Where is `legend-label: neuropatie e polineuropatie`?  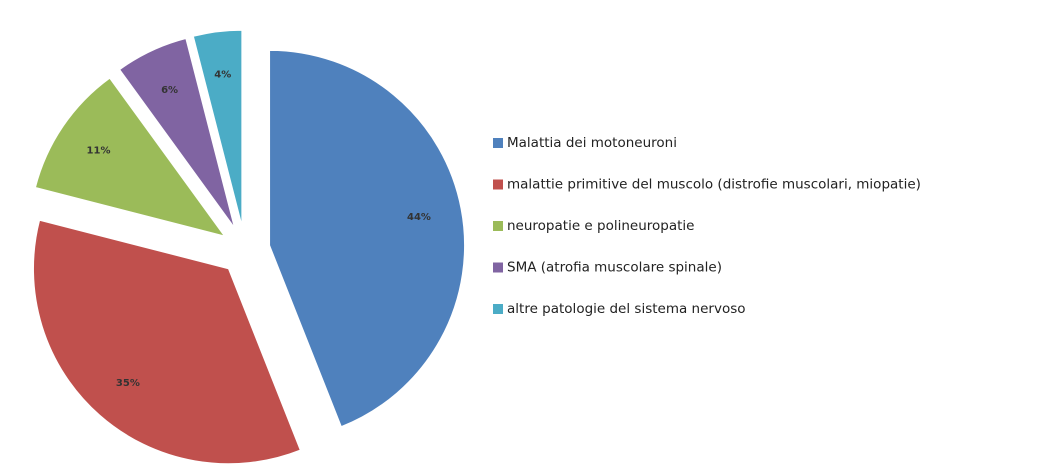
legend-label: neuropatie e polineuropatie is located at coordinates (600, 226).